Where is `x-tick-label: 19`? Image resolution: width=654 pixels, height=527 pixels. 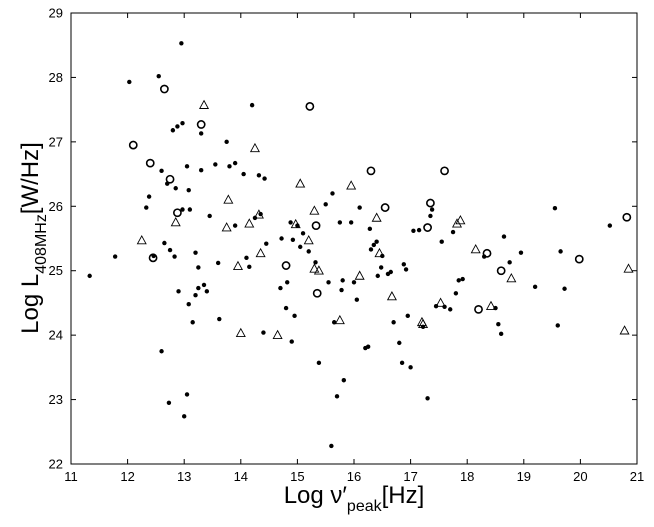 x-tick-label: 19 is located at coordinates (524, 476).